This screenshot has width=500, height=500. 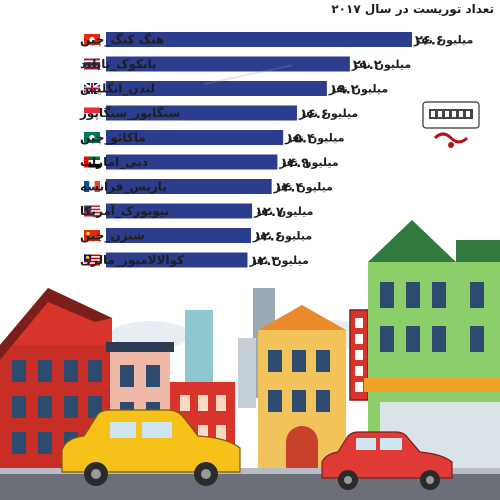 I want to click on green-building, so click(x=432, y=351).